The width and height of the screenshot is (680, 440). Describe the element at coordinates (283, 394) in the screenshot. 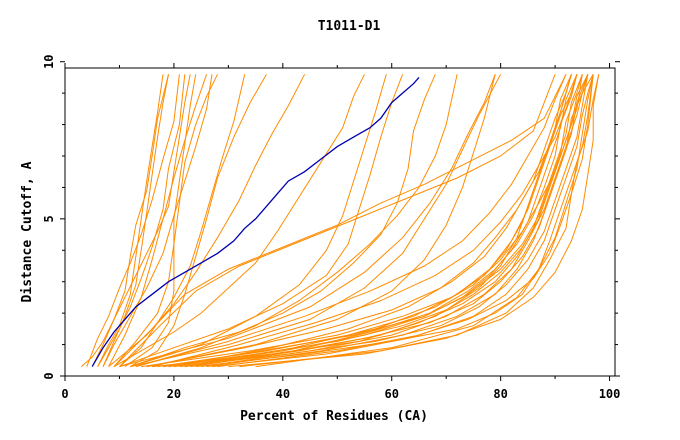

I see `x-tick-label: 40` at that location.